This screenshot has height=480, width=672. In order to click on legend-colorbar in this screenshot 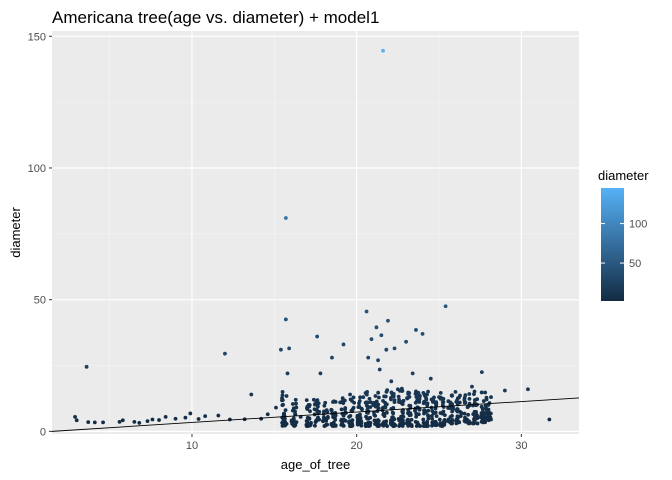, I will do `click(612, 244)`.